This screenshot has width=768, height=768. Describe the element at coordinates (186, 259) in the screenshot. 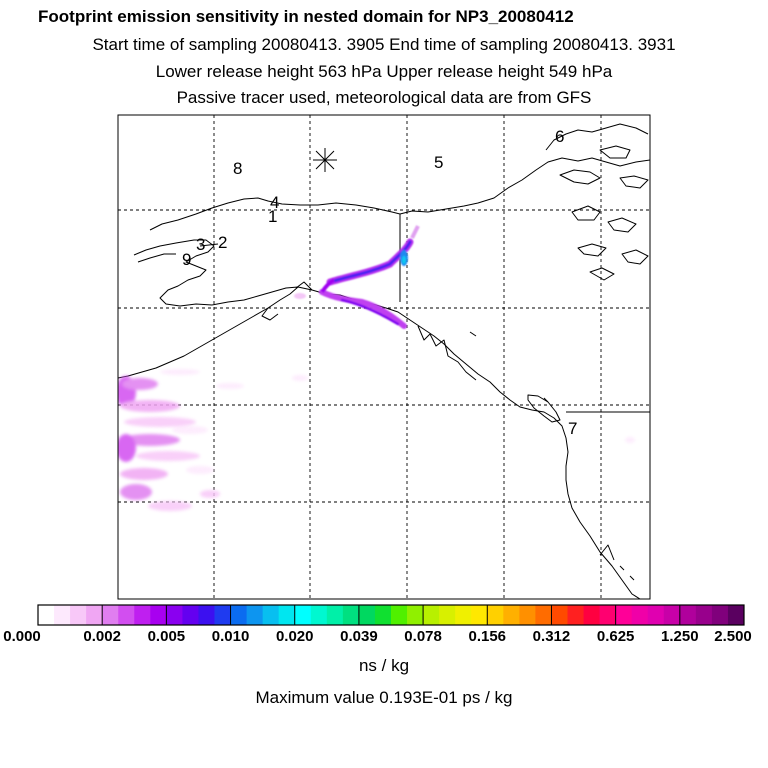

I see `receptor-label: 9` at that location.